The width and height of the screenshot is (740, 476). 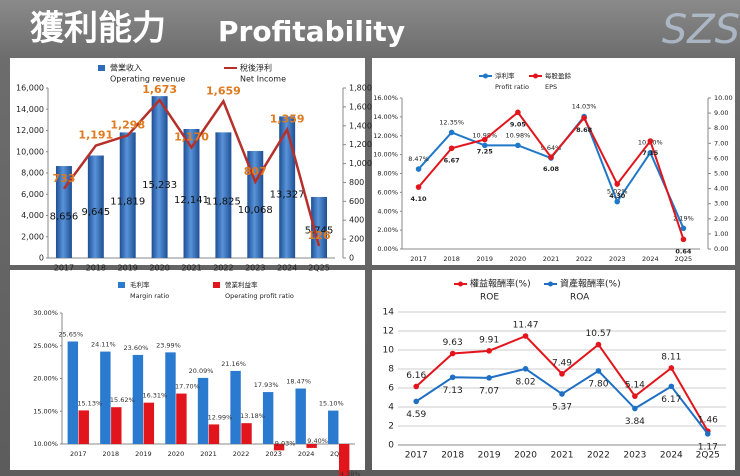 What do you see at coordinates (416, 376) in the screenshot?
I see `data-label: 6.16` at bounding box center [416, 376].